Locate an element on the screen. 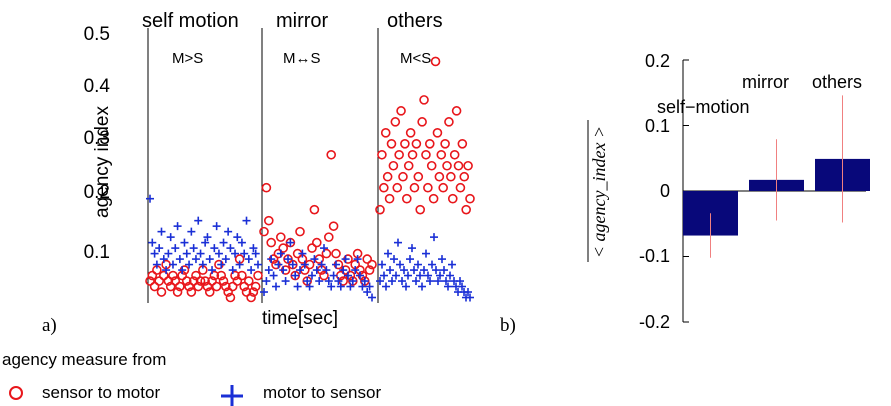  legend-circle-marker is located at coordinates (16, 393).